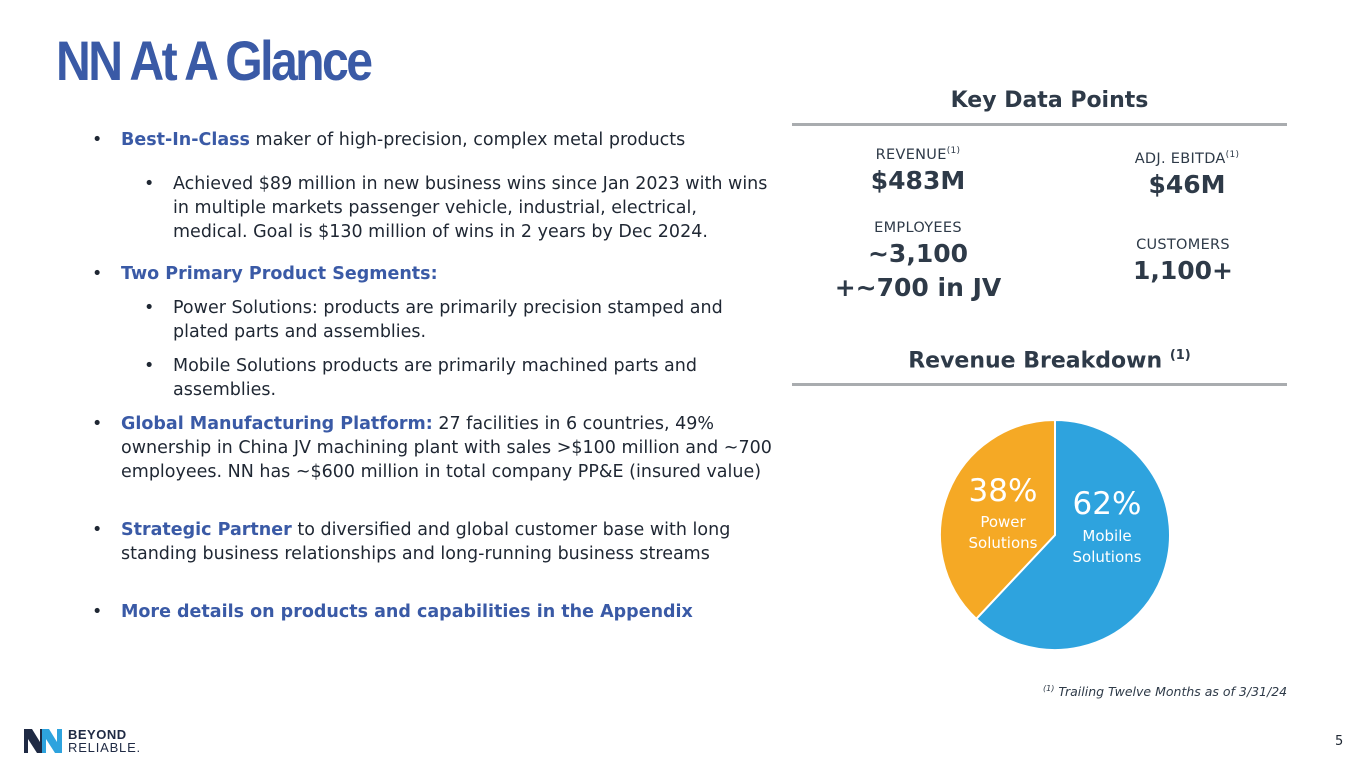 This screenshot has width=1365, height=768. I want to click on employees-label: EMPLOYEES, so click(918, 228).